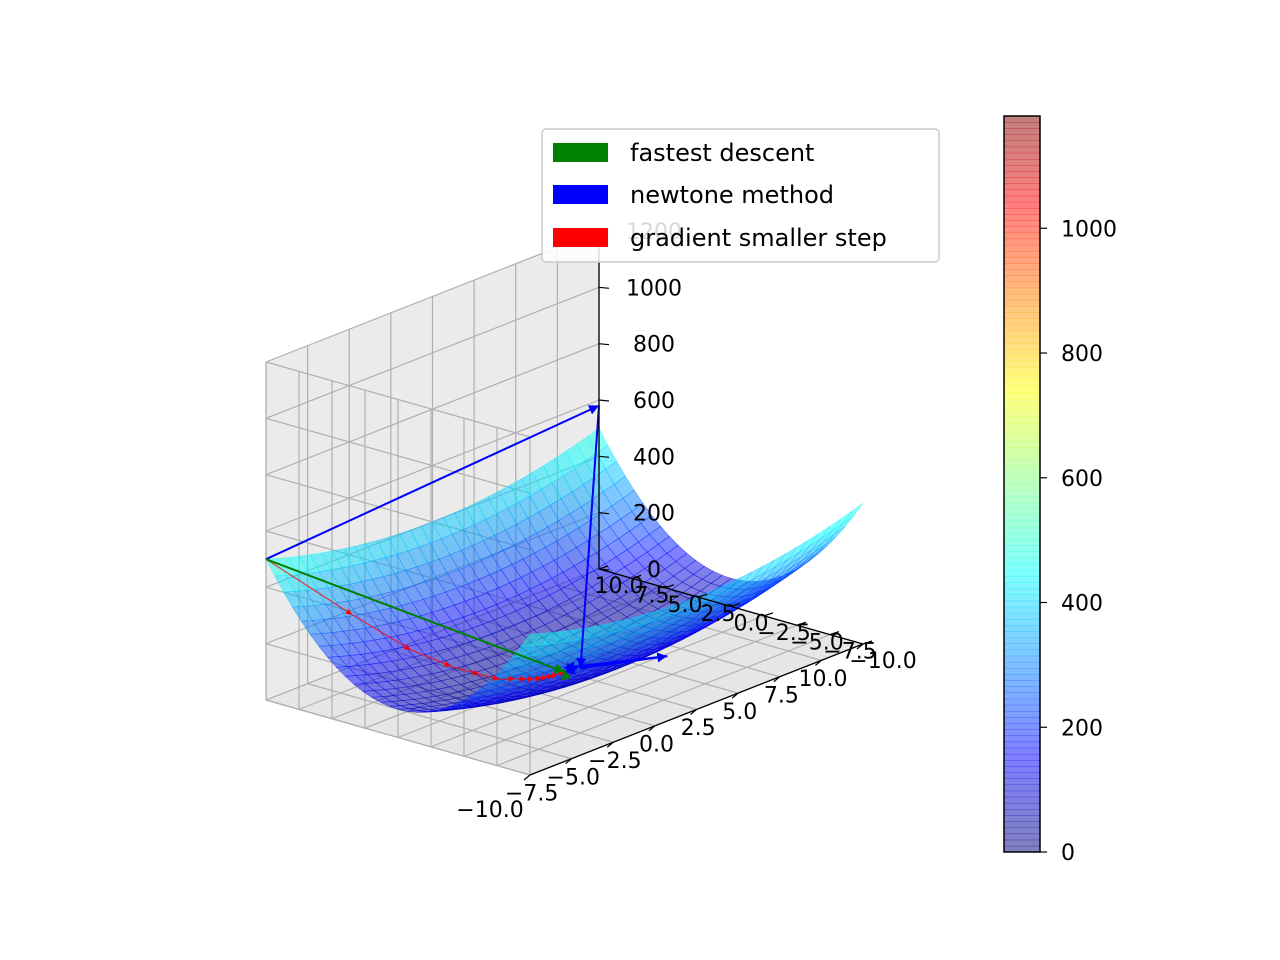  I want to click on surface-cell, so click(853, 513).